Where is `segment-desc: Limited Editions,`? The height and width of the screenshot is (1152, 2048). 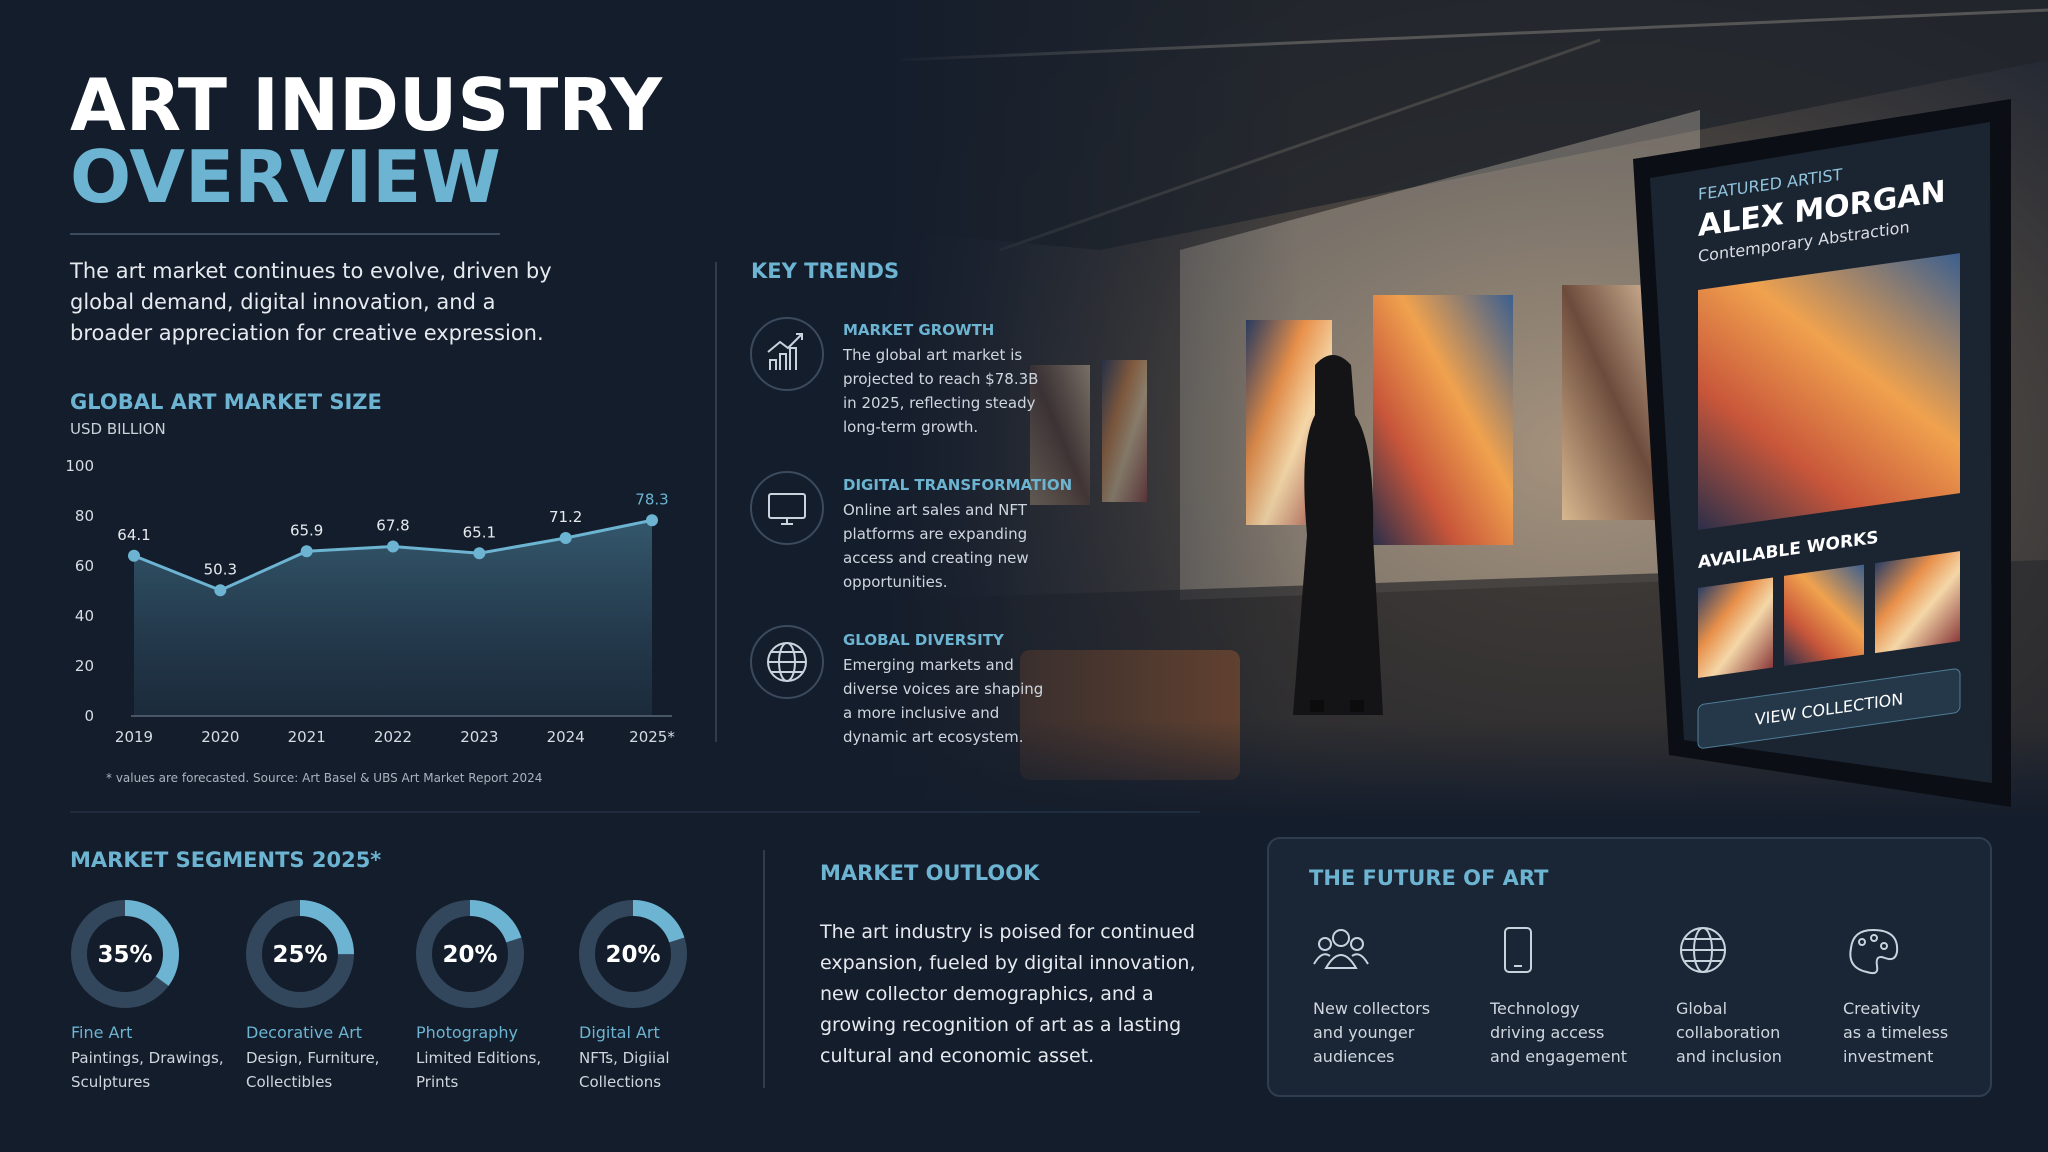
segment-desc: Limited Editions, is located at coordinates (478, 1058).